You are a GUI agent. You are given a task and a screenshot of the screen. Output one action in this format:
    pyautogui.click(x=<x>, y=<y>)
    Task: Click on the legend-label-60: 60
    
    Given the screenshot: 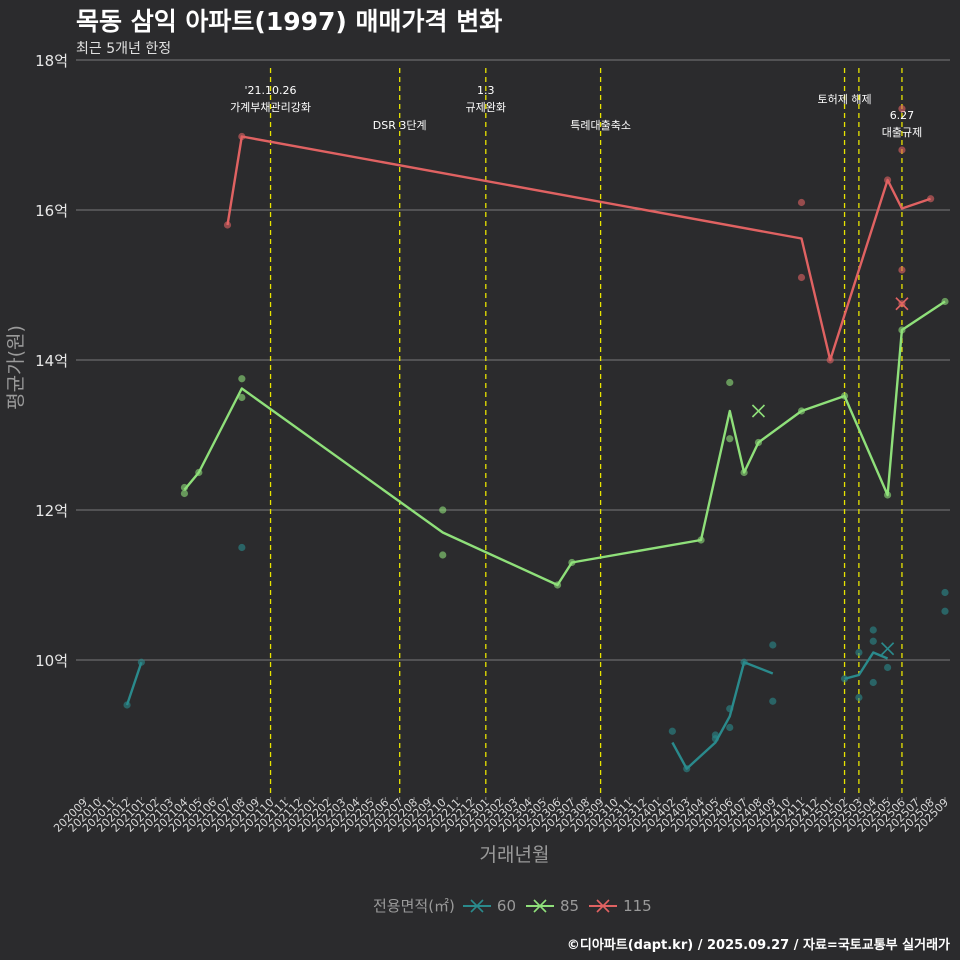 What is the action you would take?
    pyautogui.click(x=506, y=905)
    